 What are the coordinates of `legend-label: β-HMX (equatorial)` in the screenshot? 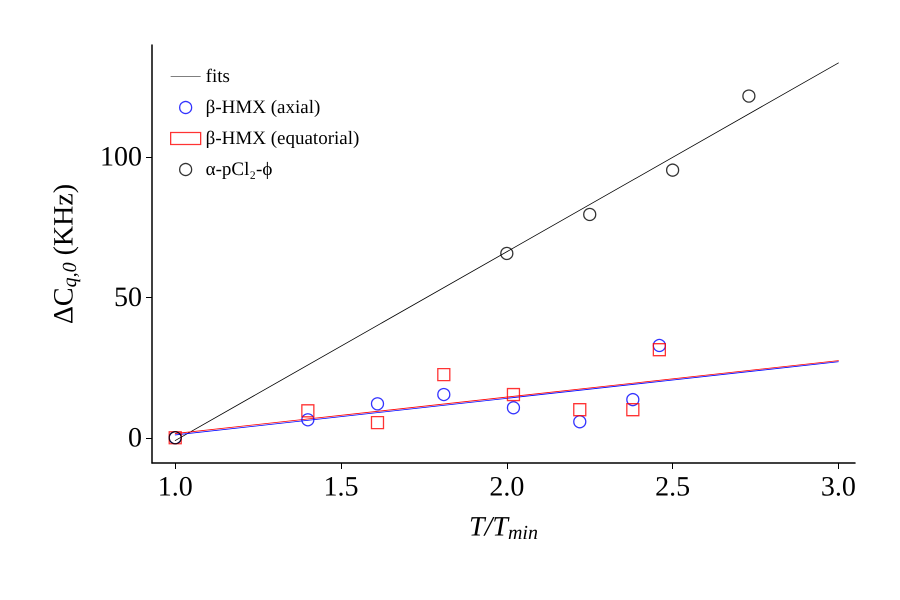 It's located at (283, 138).